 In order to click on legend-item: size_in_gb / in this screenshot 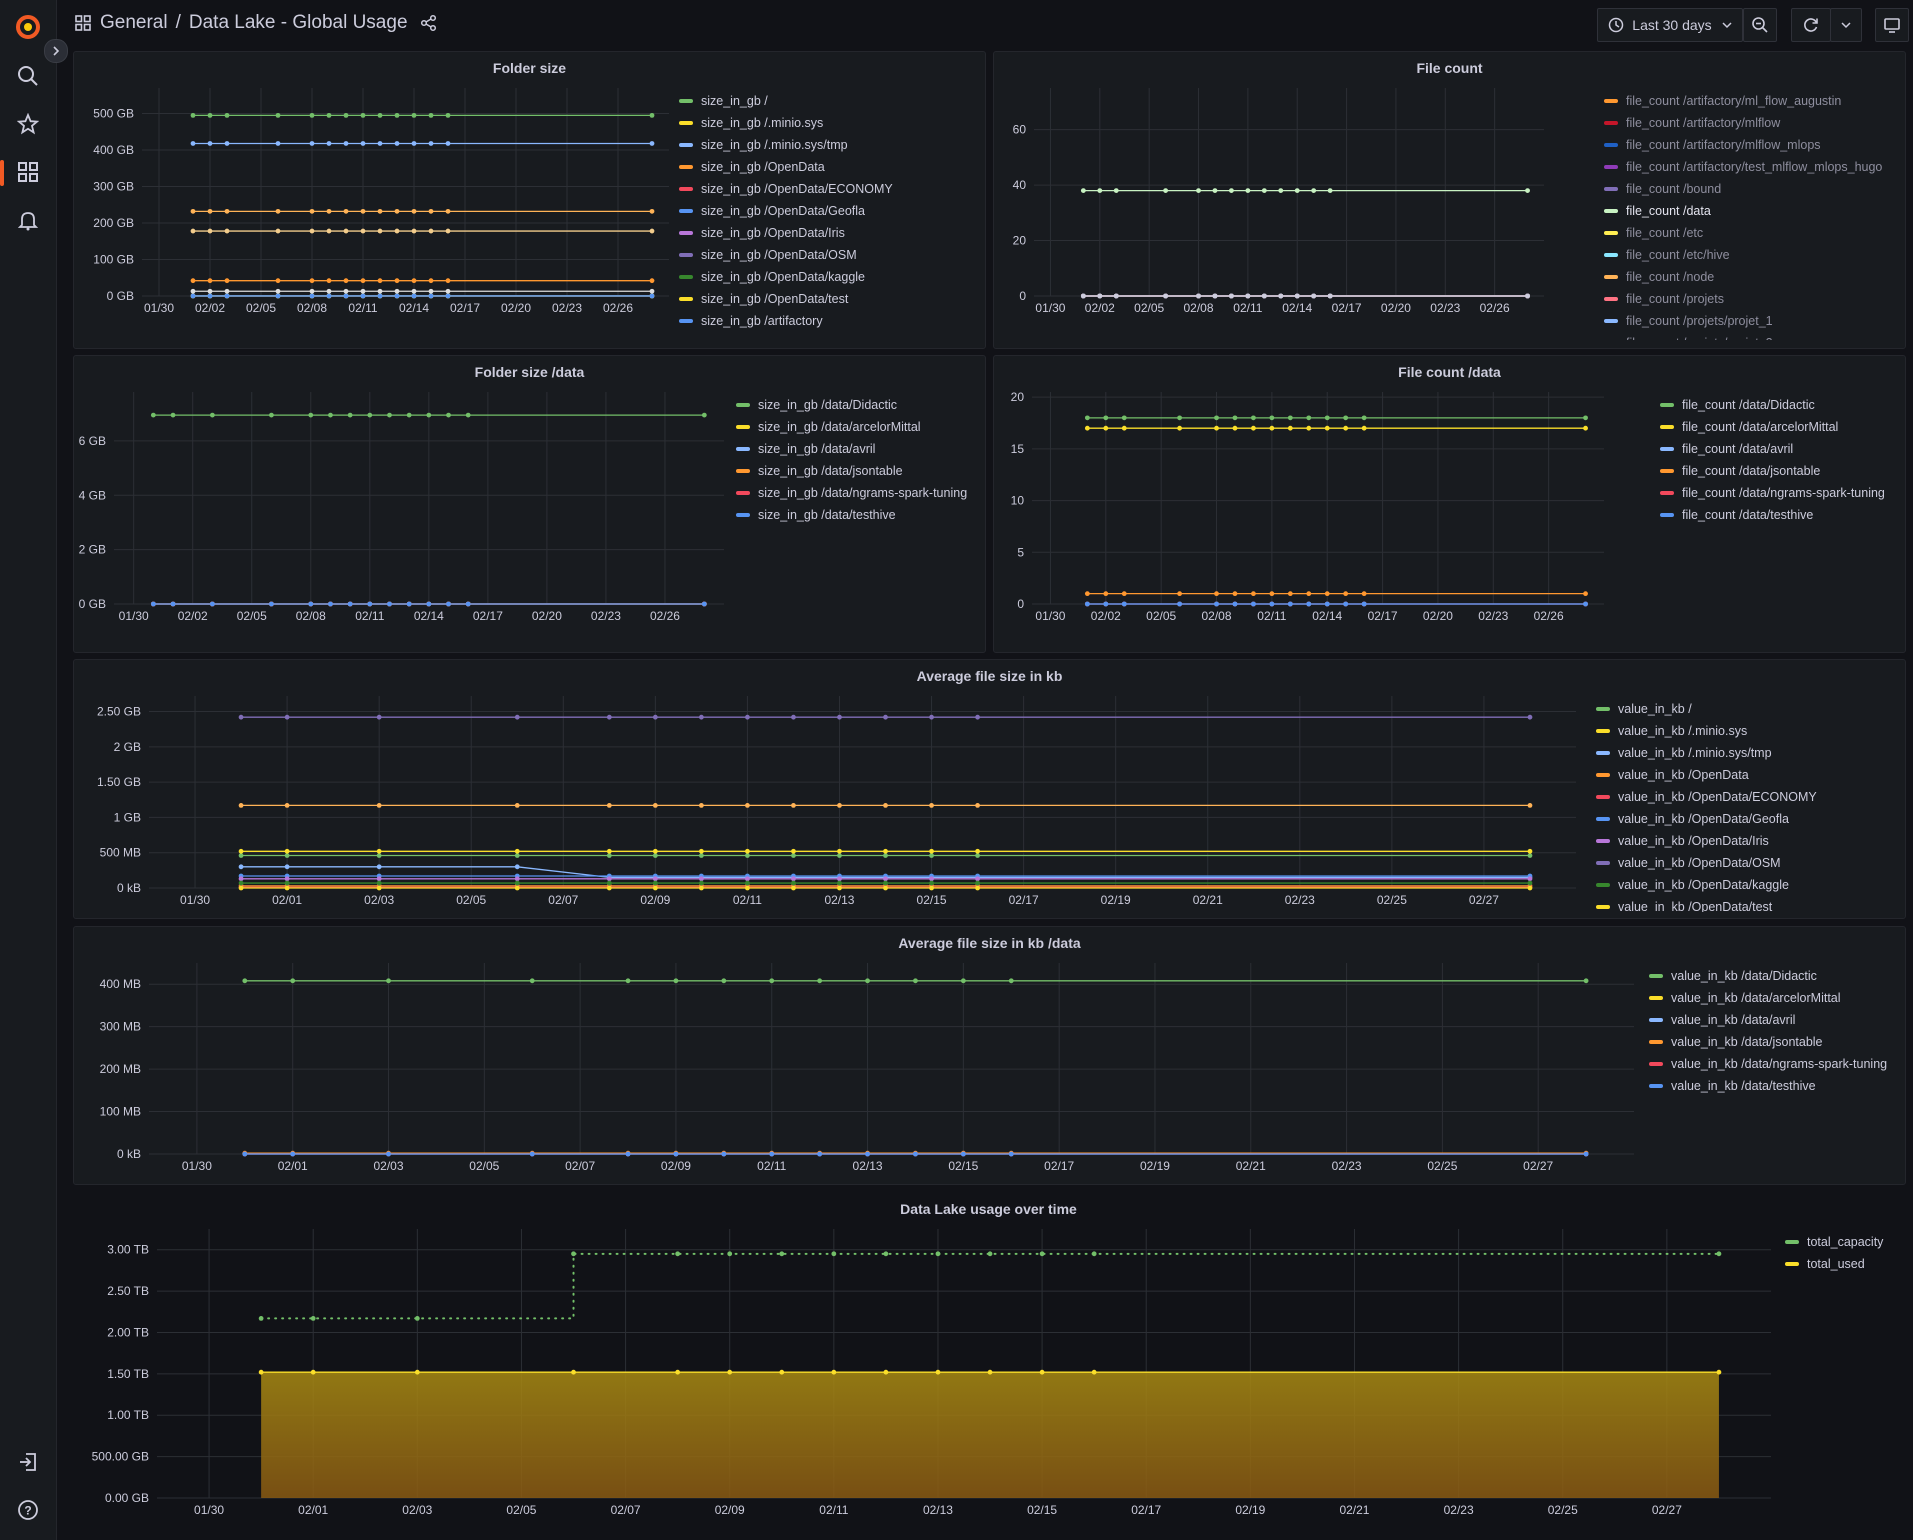, I will do `click(829, 101)`.